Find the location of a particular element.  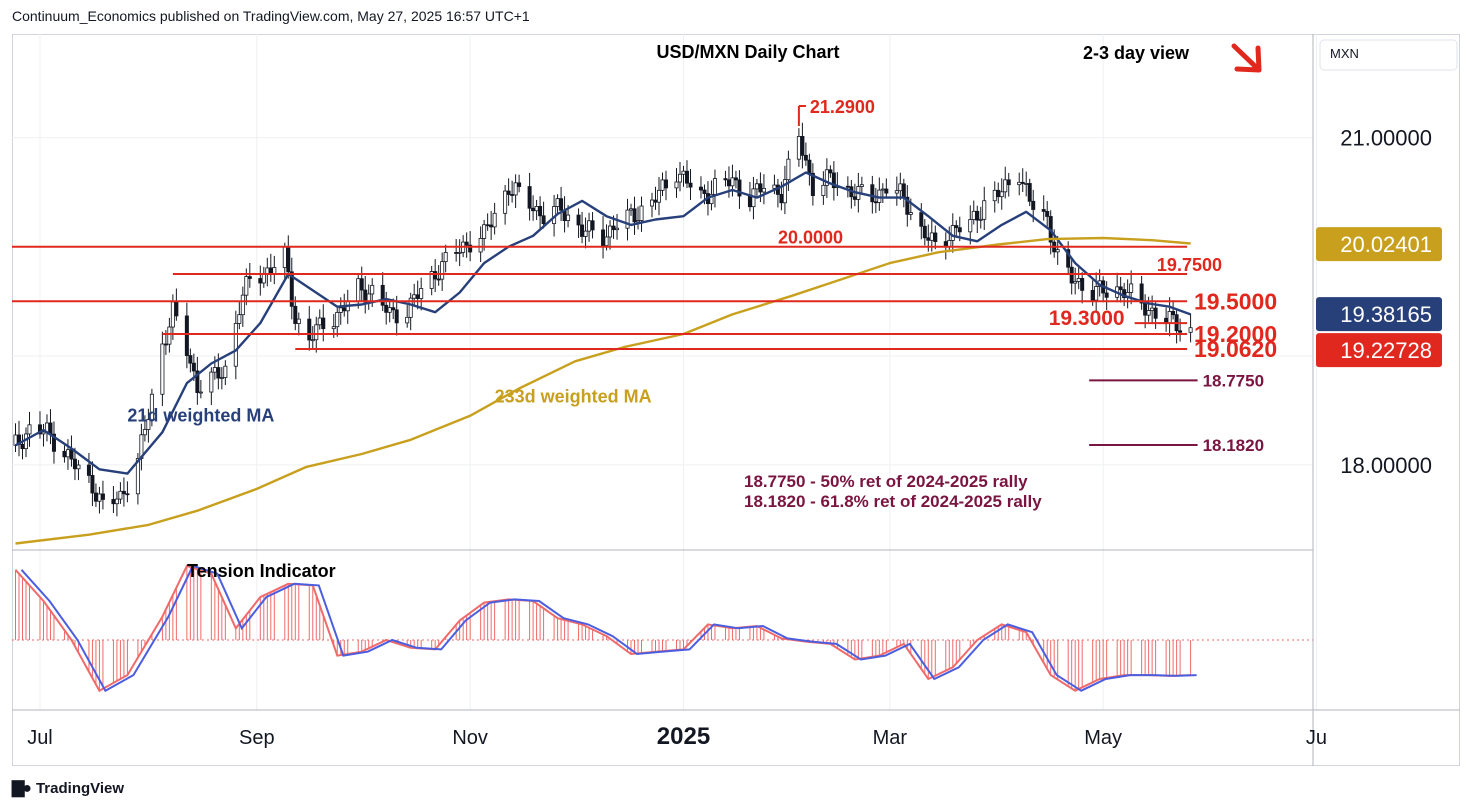

price-badge: 19.22728 is located at coordinates (1379, 350).